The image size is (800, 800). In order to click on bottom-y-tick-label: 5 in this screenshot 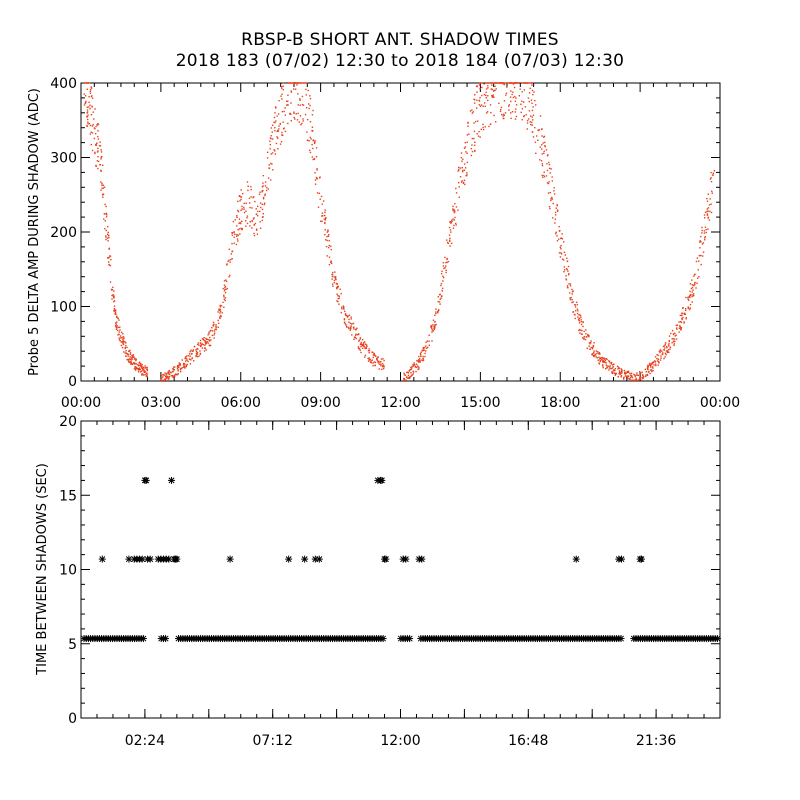, I will do `click(72, 645)`.